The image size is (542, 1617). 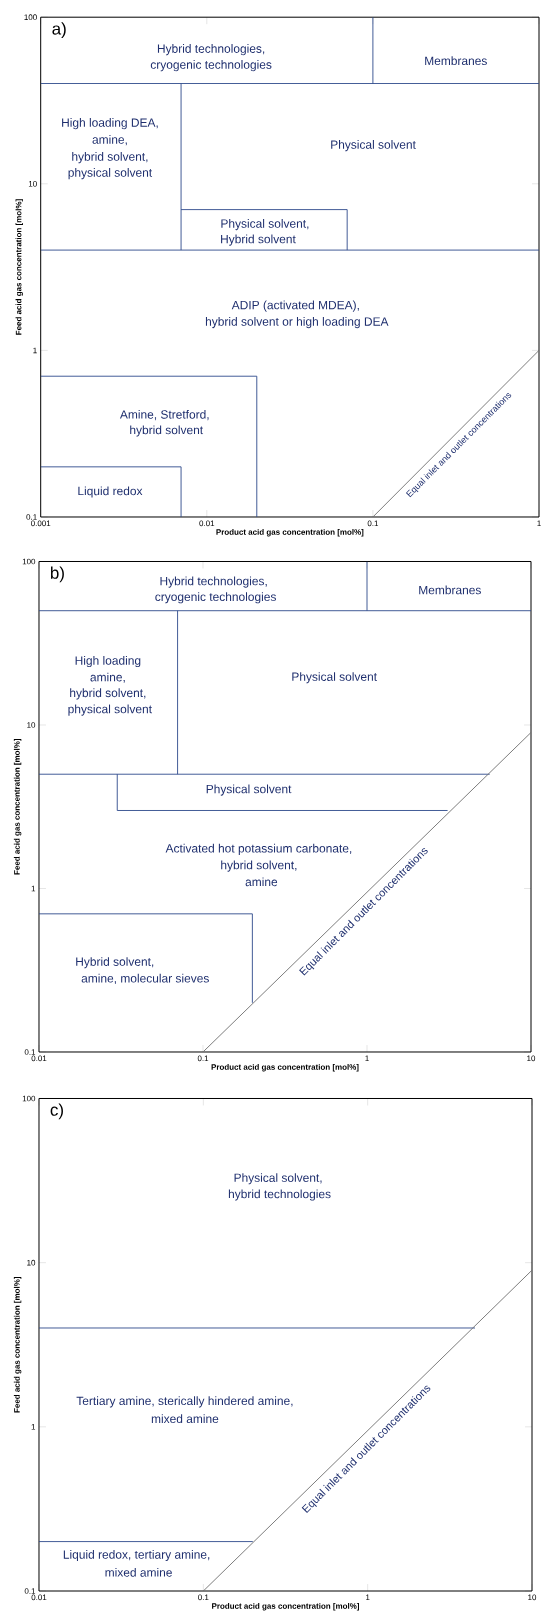 I want to click on annotation: Activated hot potassium carbonate,, so click(x=258, y=849).